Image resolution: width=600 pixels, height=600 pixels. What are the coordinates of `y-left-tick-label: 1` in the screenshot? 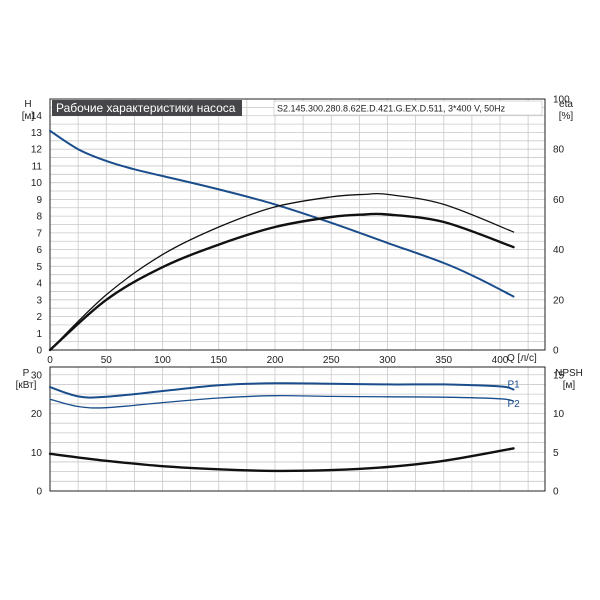 It's located at (39, 334).